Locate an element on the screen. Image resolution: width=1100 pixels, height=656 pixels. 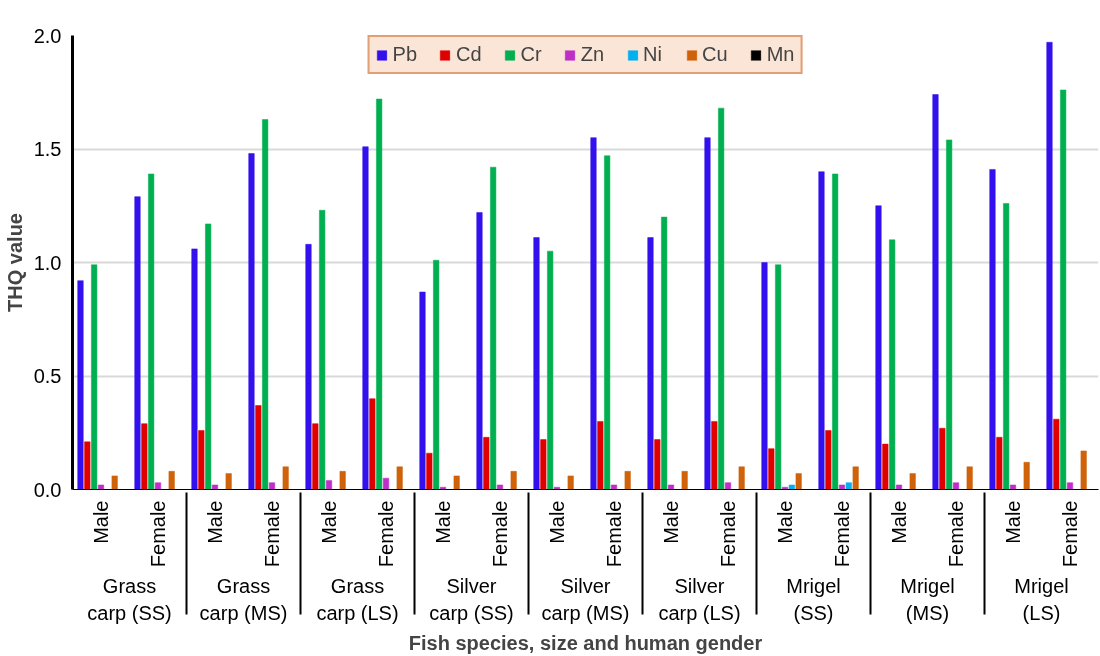
text: Grass carp (MS) is located at coordinates (243, 599).